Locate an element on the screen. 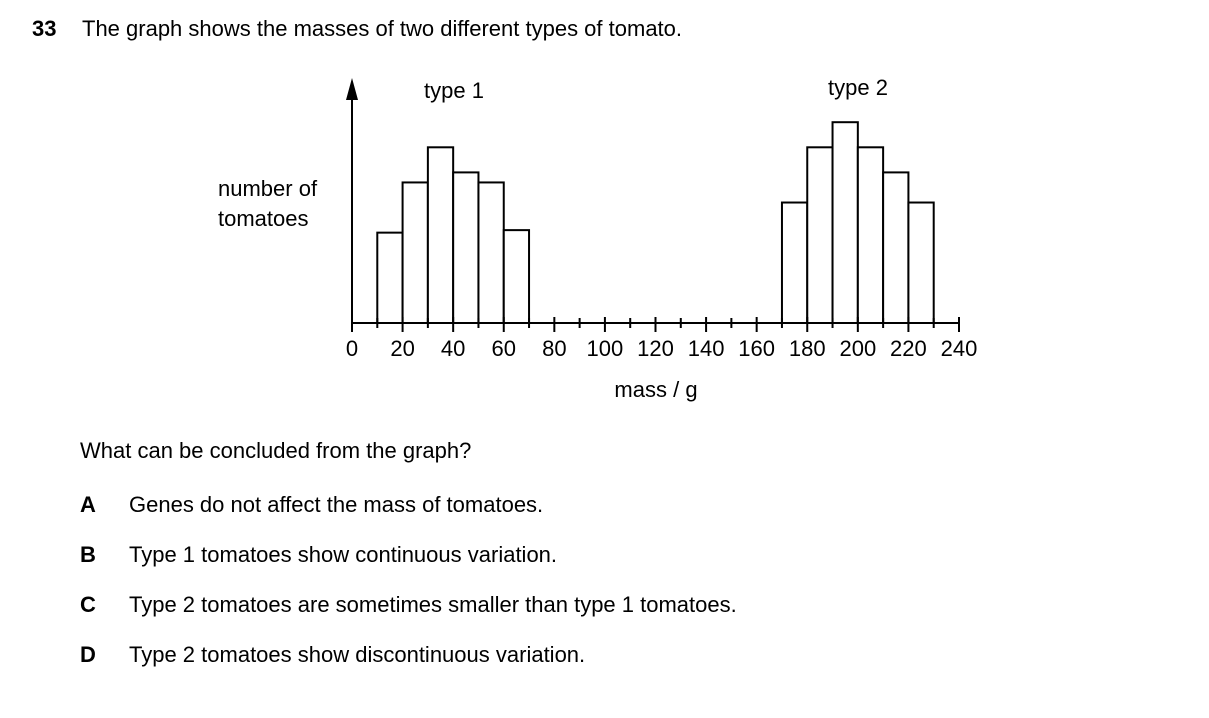  option-a-letter: A is located at coordinates (88, 504).